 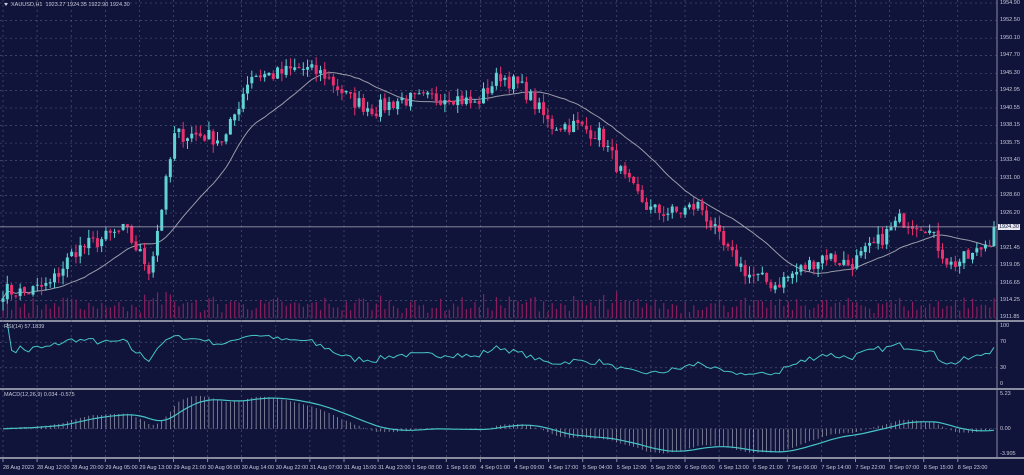 What do you see at coordinates (1010, 300) in the screenshot?
I see `price-axis-label: 1914.25` at bounding box center [1010, 300].